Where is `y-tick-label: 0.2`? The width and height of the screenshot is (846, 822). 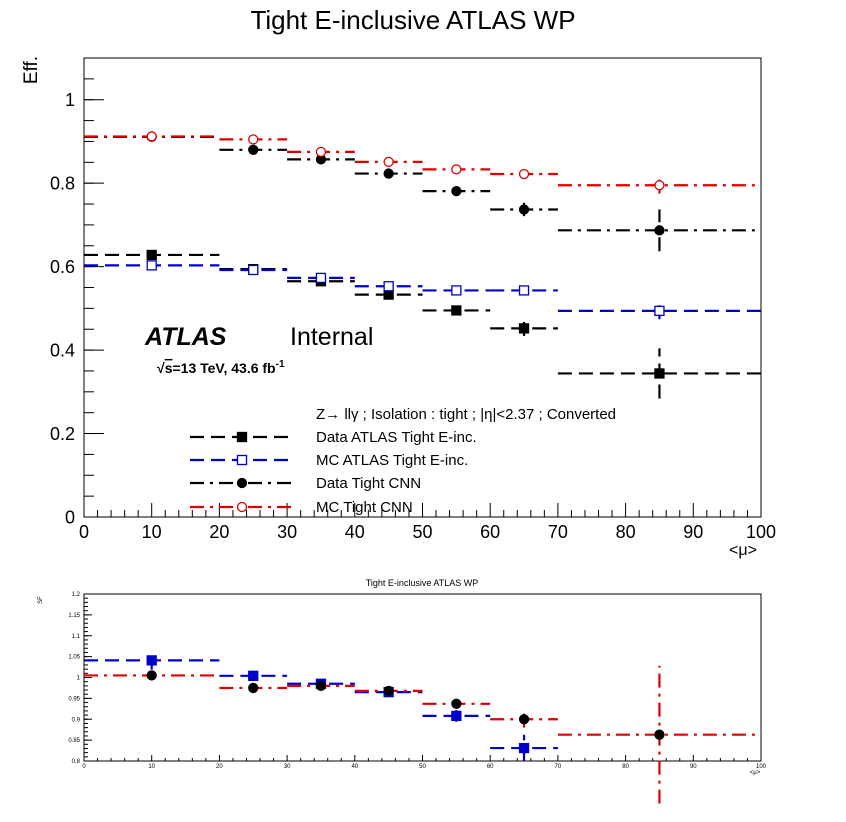
y-tick-label: 0.2 is located at coordinates (62, 434).